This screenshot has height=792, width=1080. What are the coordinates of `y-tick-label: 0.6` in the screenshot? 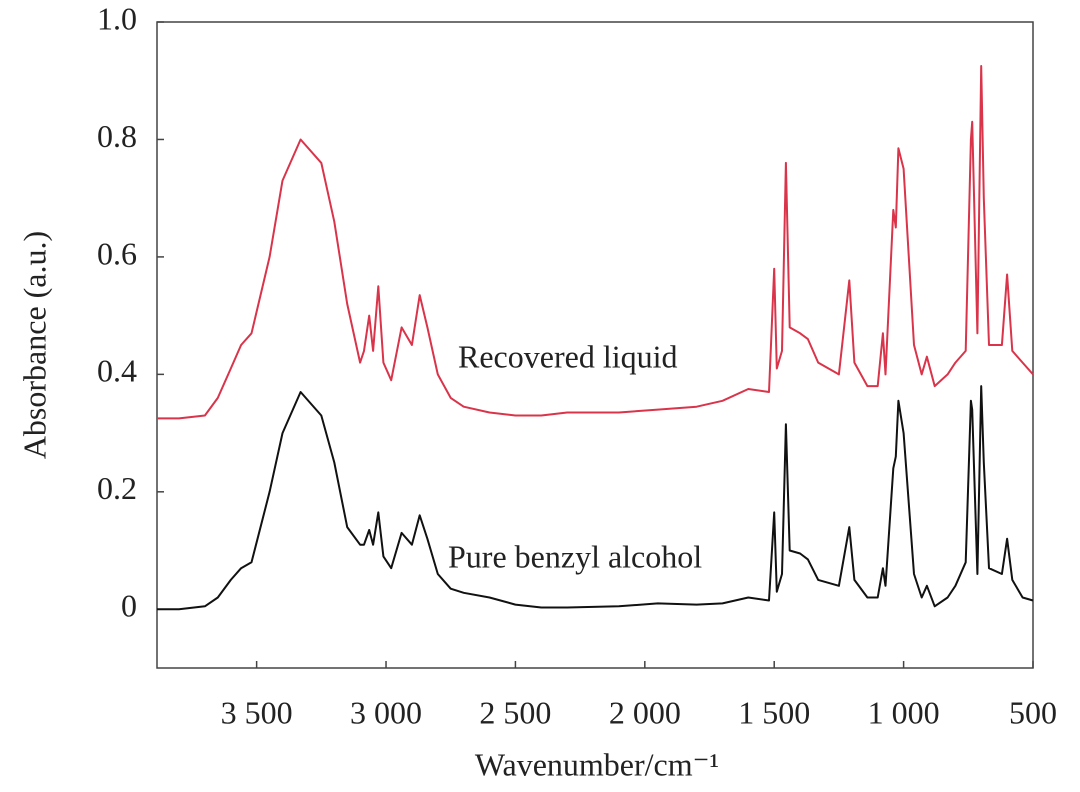 It's located at (117, 253).